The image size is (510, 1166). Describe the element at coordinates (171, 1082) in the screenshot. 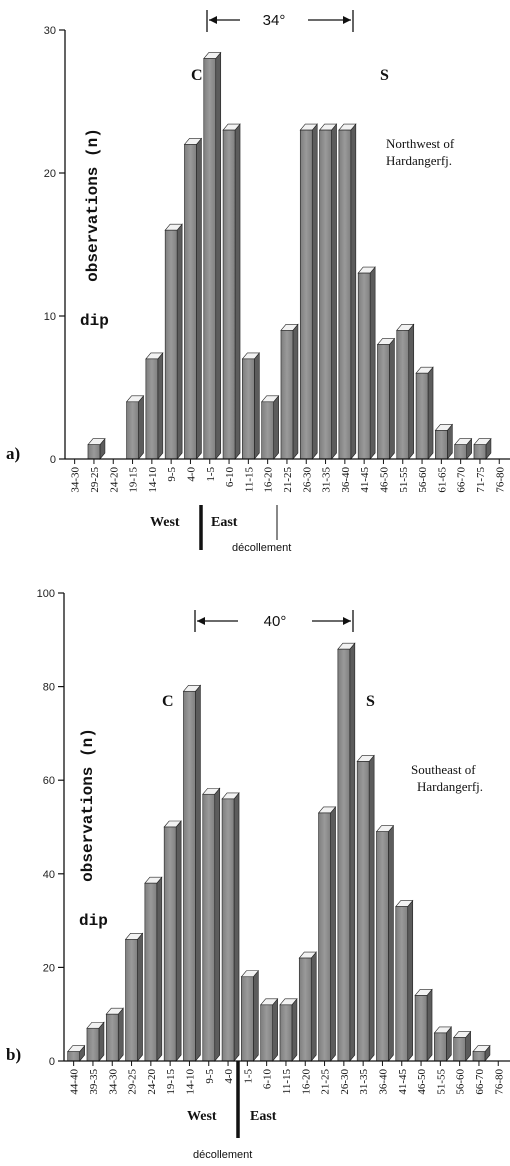

I see `x-tick-label: 19-15` at that location.